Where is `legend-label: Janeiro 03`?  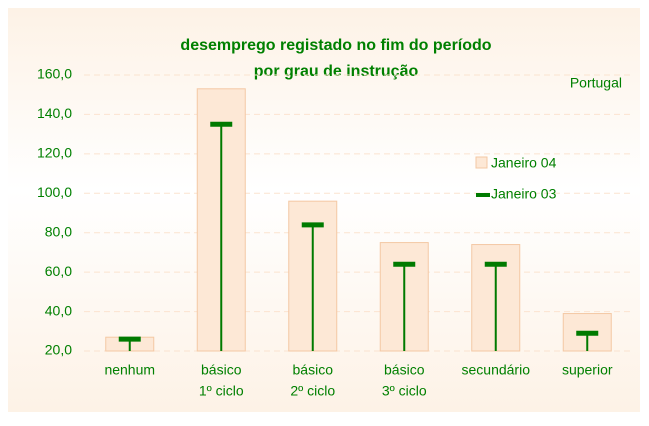
legend-label: Janeiro 03 is located at coordinates (524, 194).